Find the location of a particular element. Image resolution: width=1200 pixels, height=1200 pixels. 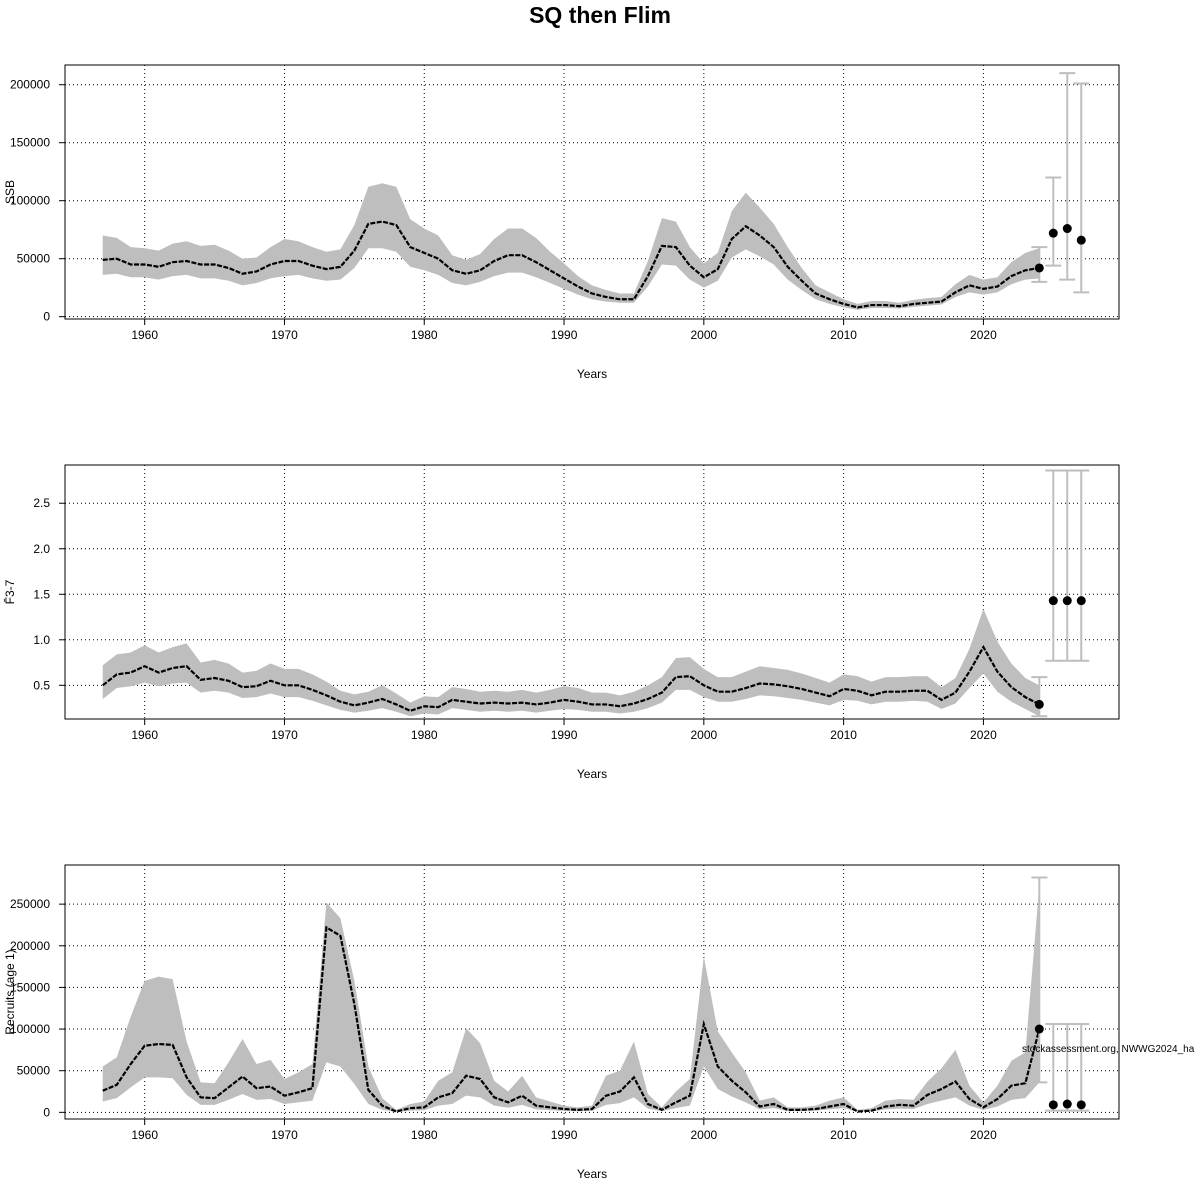

y-axis-label: Recruits (age 1) is located at coordinates (10, 991).